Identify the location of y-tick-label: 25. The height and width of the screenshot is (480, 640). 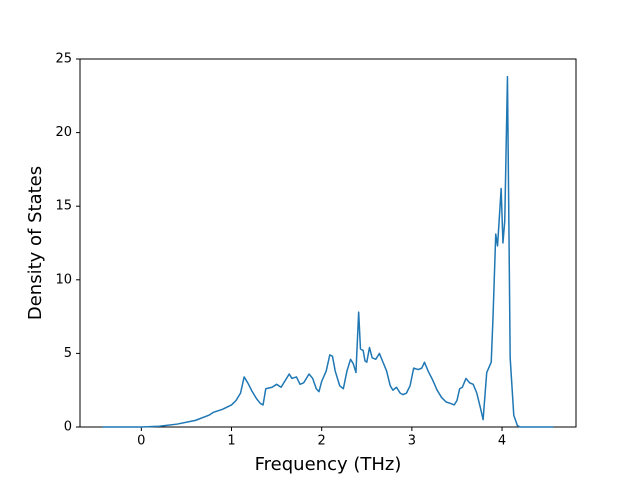
(63, 59).